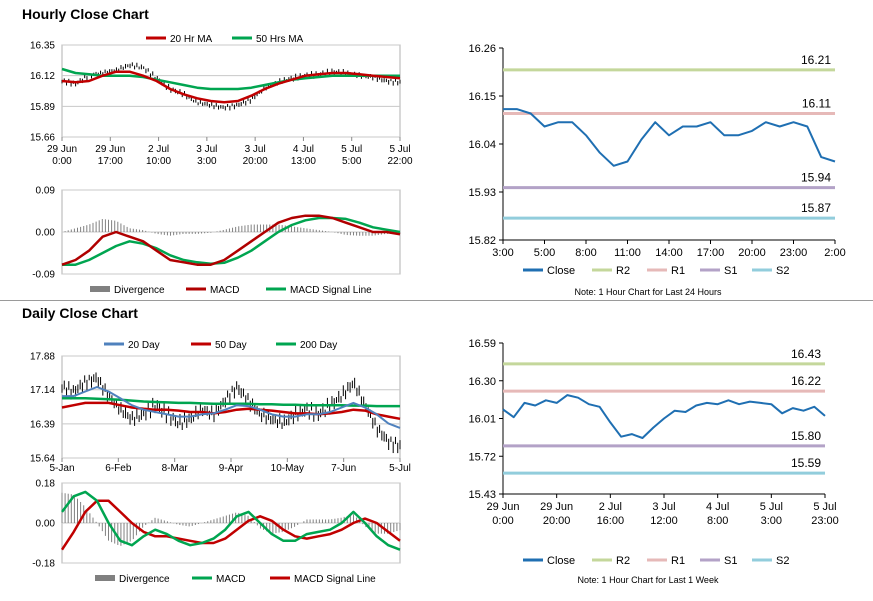 The height and width of the screenshot is (601, 873). What do you see at coordinates (730, 271) in the screenshot?
I see `hourly-last24-s1-legend-label: S1` at bounding box center [730, 271].